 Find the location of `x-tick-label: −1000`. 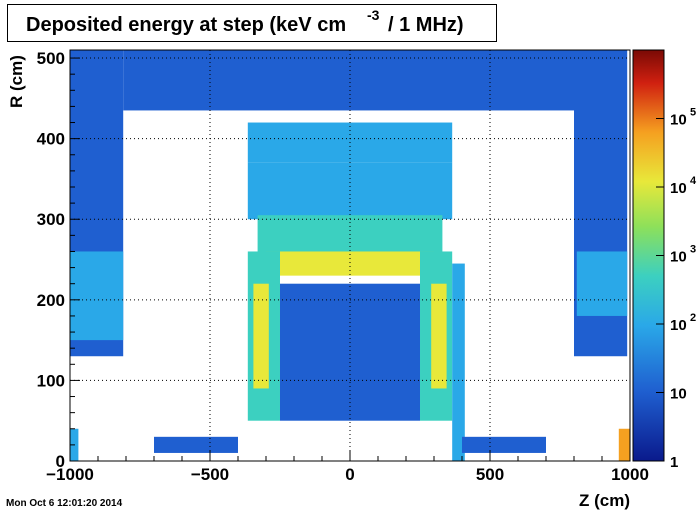

x-tick-label: −1000 is located at coordinates (70, 474).